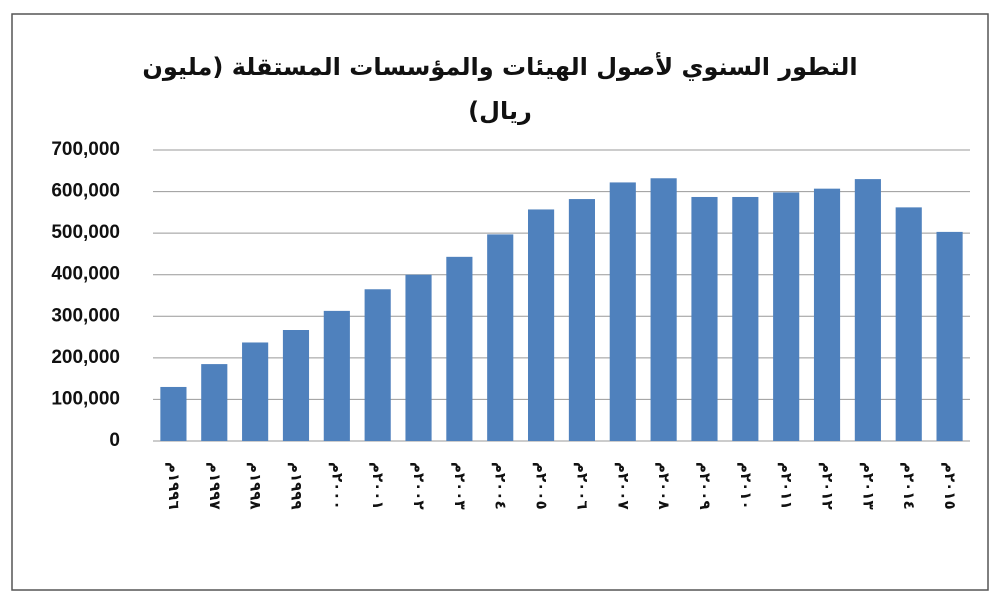 Image resolution: width=1000 pixels, height=602 pixels. Describe the element at coordinates (623, 486) in the screenshot. I see `x-tick-label: ٢٠٠٧م` at that location.